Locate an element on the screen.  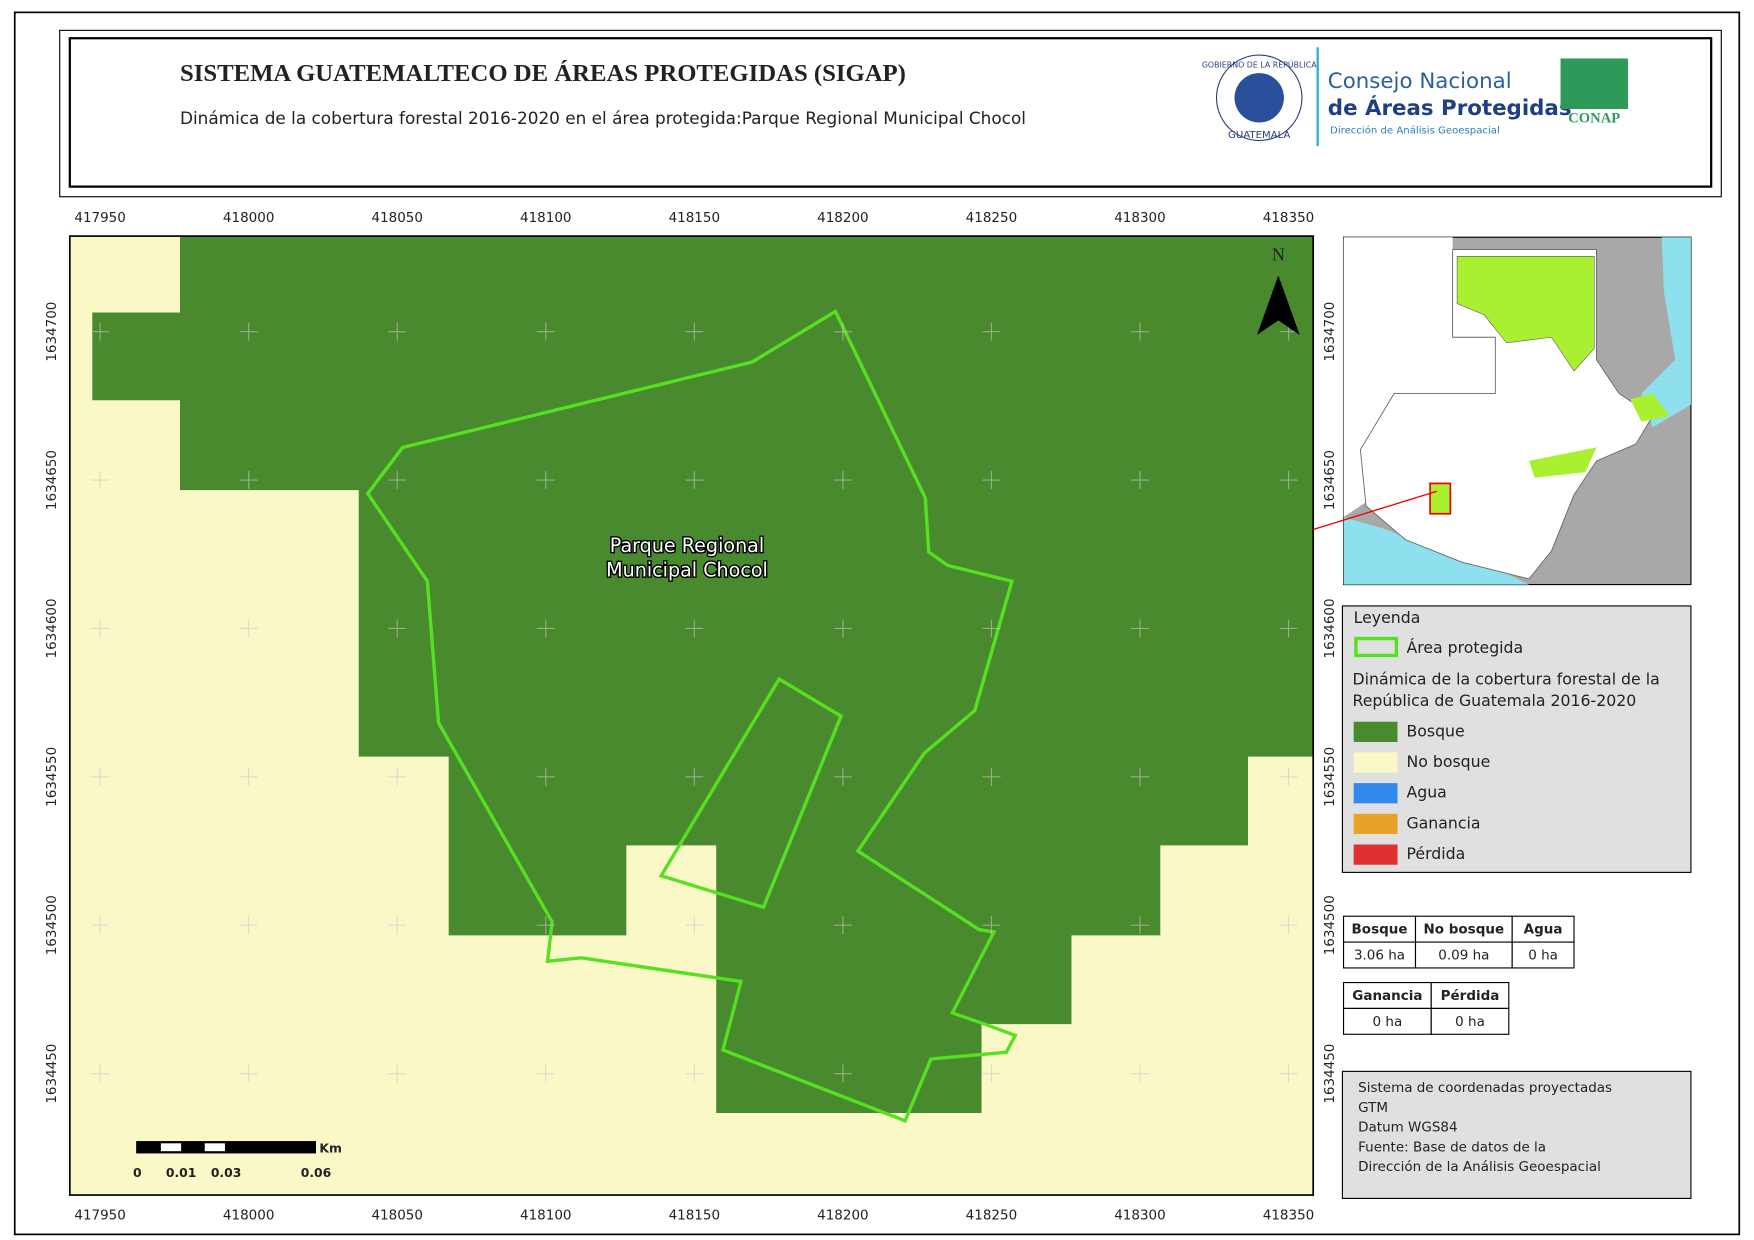
table-header: Ganancia is located at coordinates (1387, 996).